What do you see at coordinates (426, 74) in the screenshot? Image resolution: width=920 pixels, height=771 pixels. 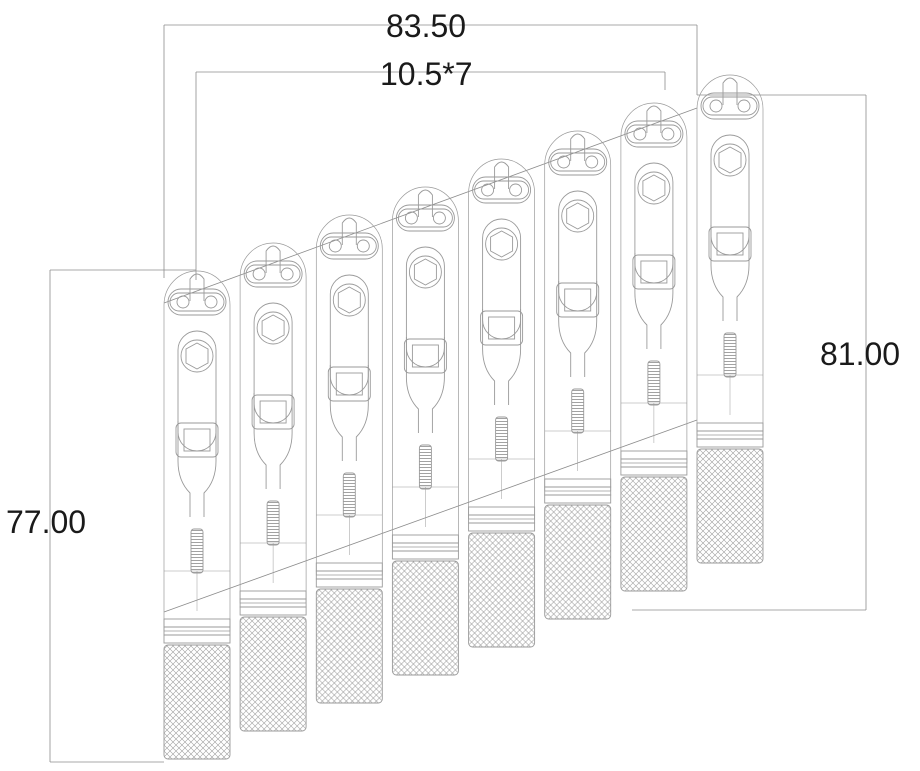 I see `dim-pitch-label: 10.5*7` at bounding box center [426, 74].